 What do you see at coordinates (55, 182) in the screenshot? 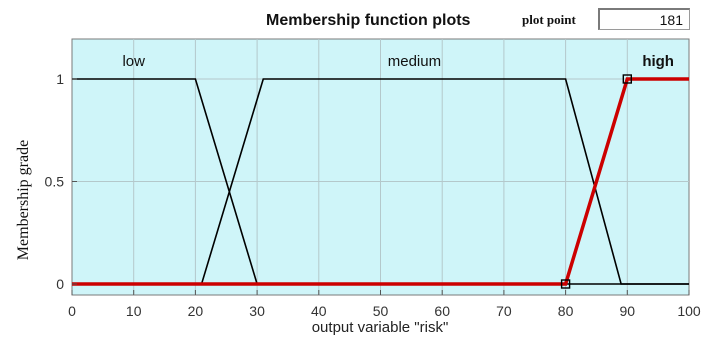
I see `y-tick-label: 0.5` at bounding box center [55, 182].